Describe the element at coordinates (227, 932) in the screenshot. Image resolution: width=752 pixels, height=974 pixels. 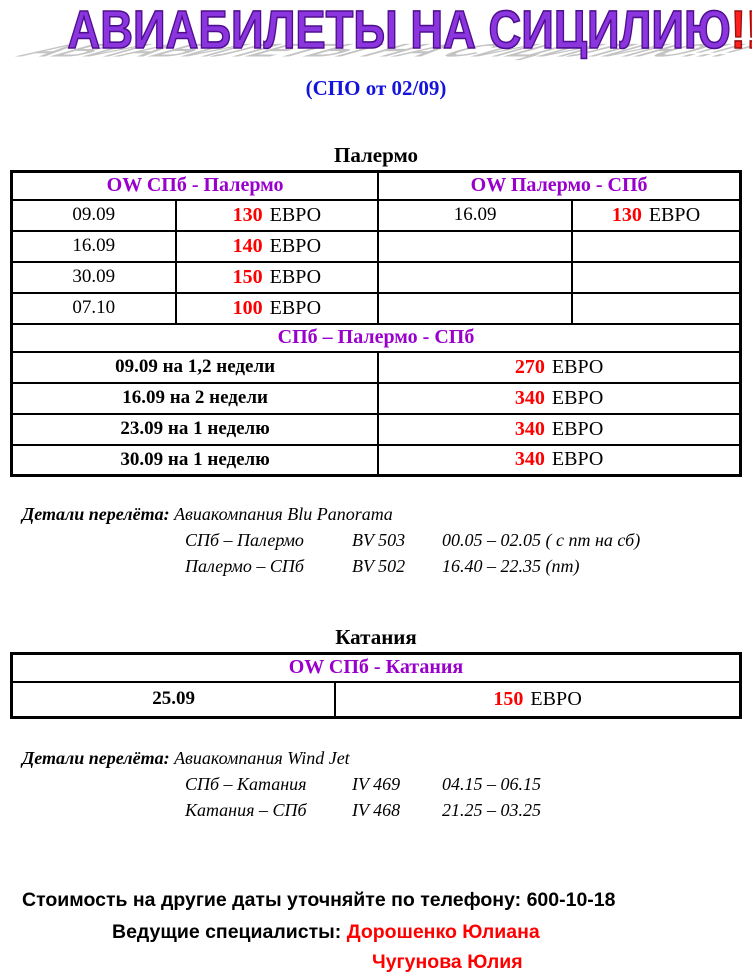
I see `specialists-label: Ведущие специалисты:` at that location.